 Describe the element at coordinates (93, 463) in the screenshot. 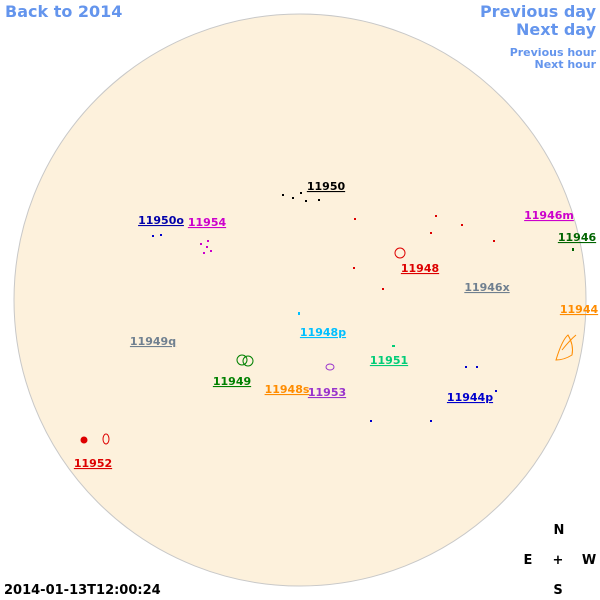

I see `region-label: 11952` at that location.